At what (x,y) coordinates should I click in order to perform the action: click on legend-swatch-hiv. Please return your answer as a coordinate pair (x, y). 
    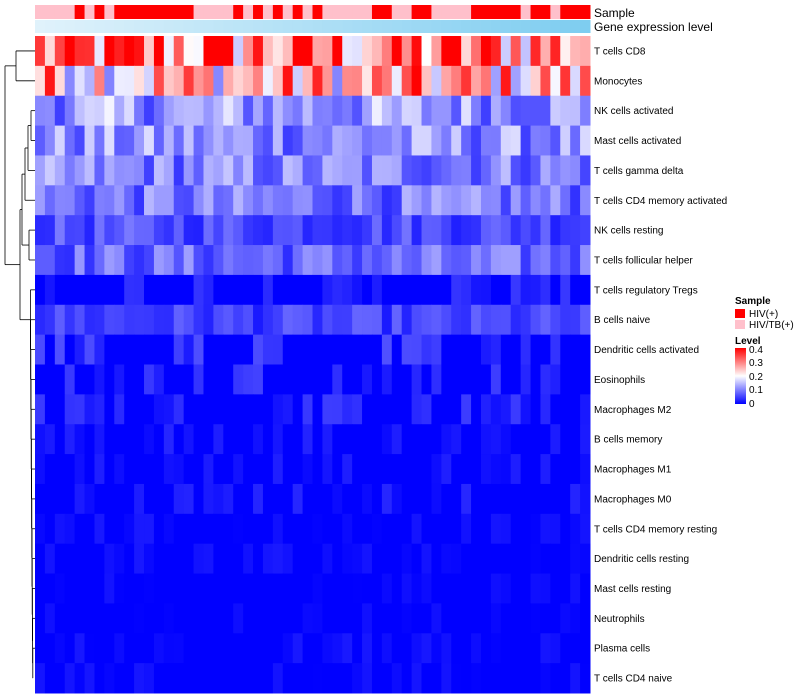
    Looking at the image, I should click on (740, 313).